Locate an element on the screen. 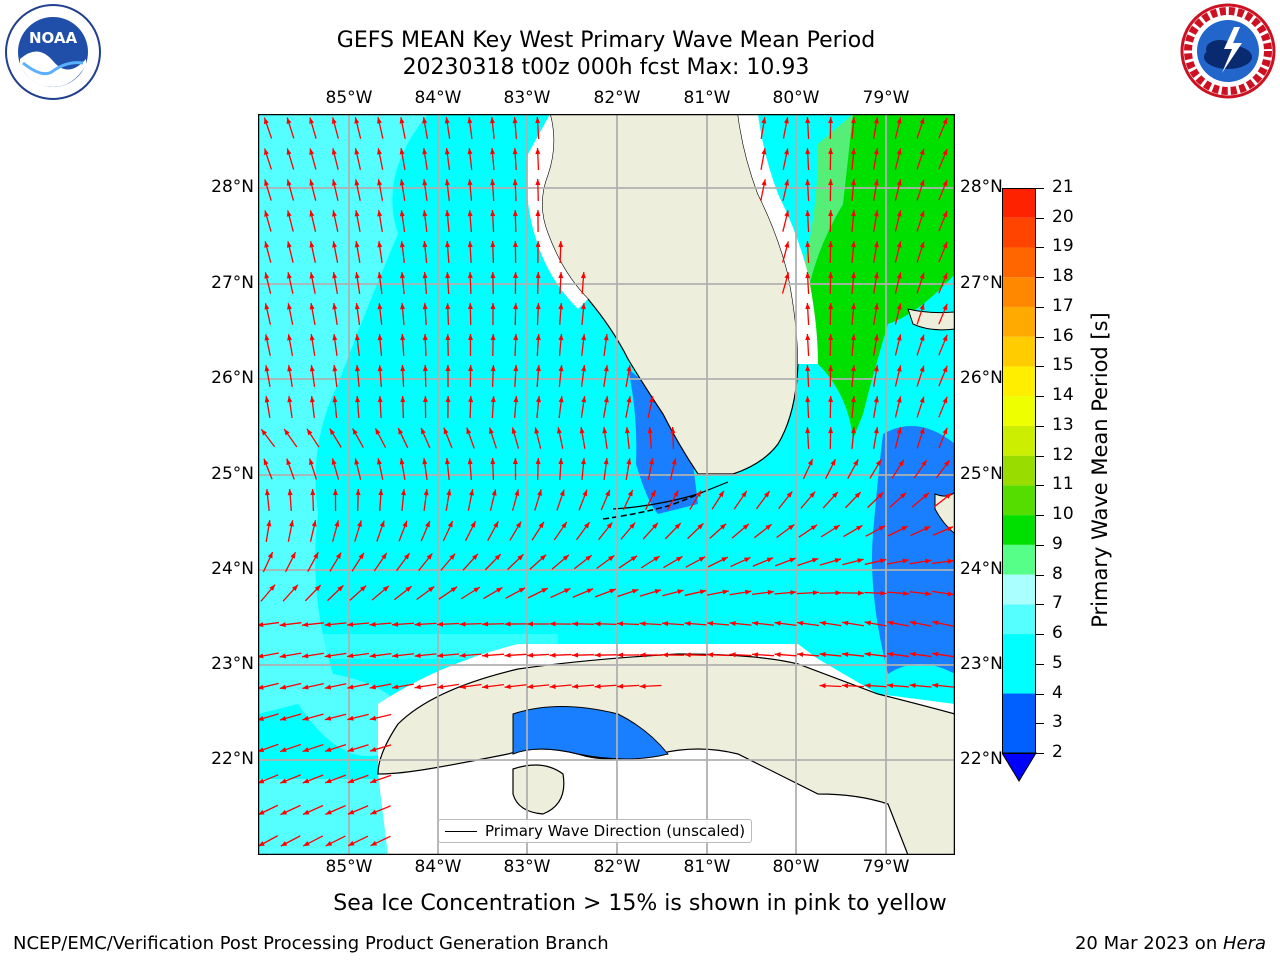  colorbar-tick: 5 is located at coordinates (1057, 662).